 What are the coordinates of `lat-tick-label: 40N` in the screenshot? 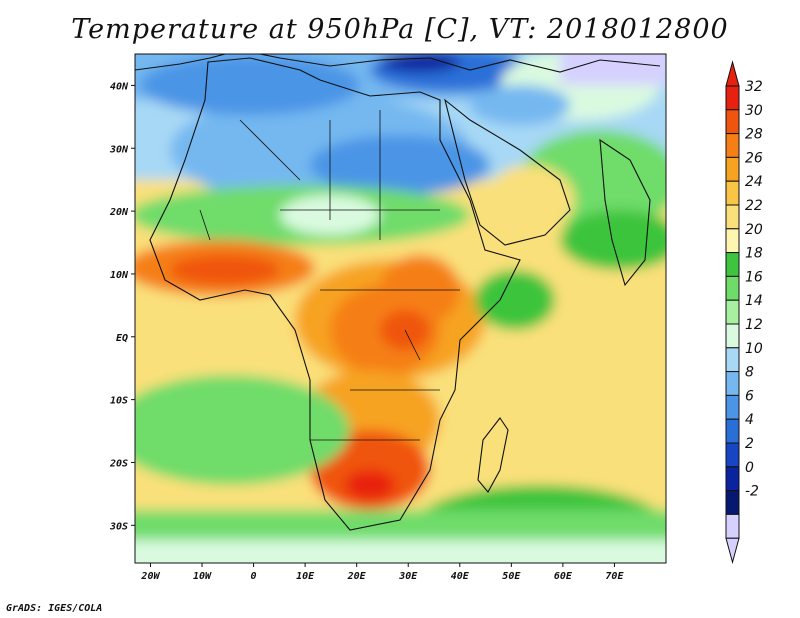 It's located at (119, 86).